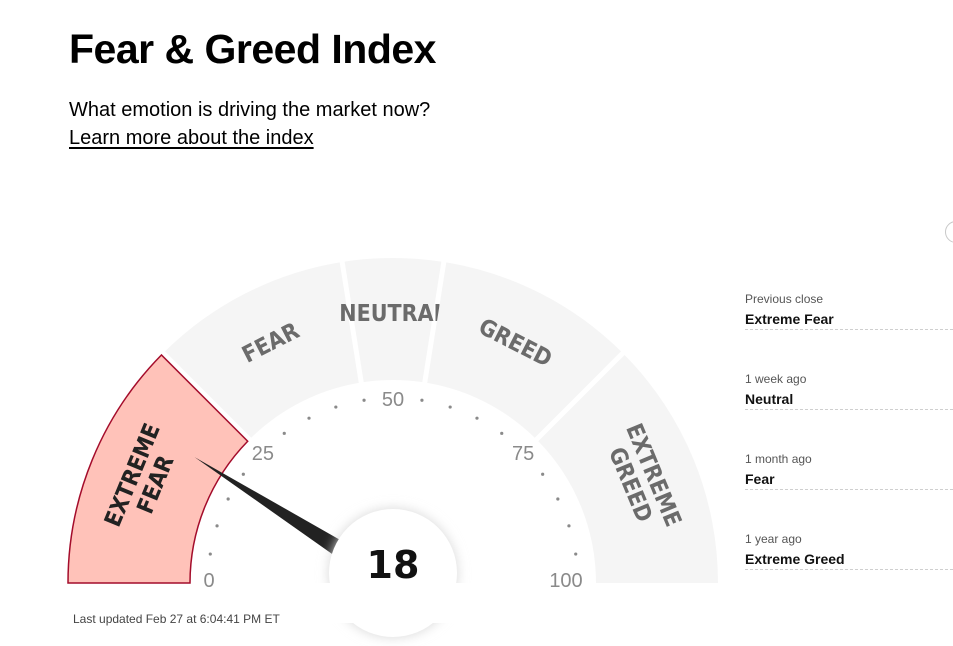 This screenshot has width=953, height=646. What do you see at coordinates (778, 459) in the screenshot?
I see `history-when: 1 month ago` at bounding box center [778, 459].